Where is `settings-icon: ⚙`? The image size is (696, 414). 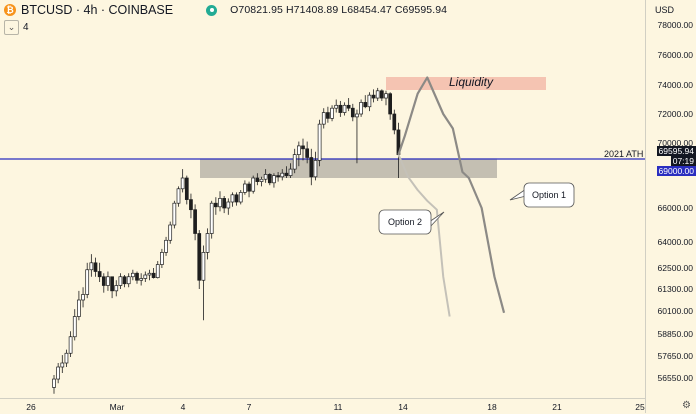
settings-icon: ⚙ is located at coordinates (686, 405).